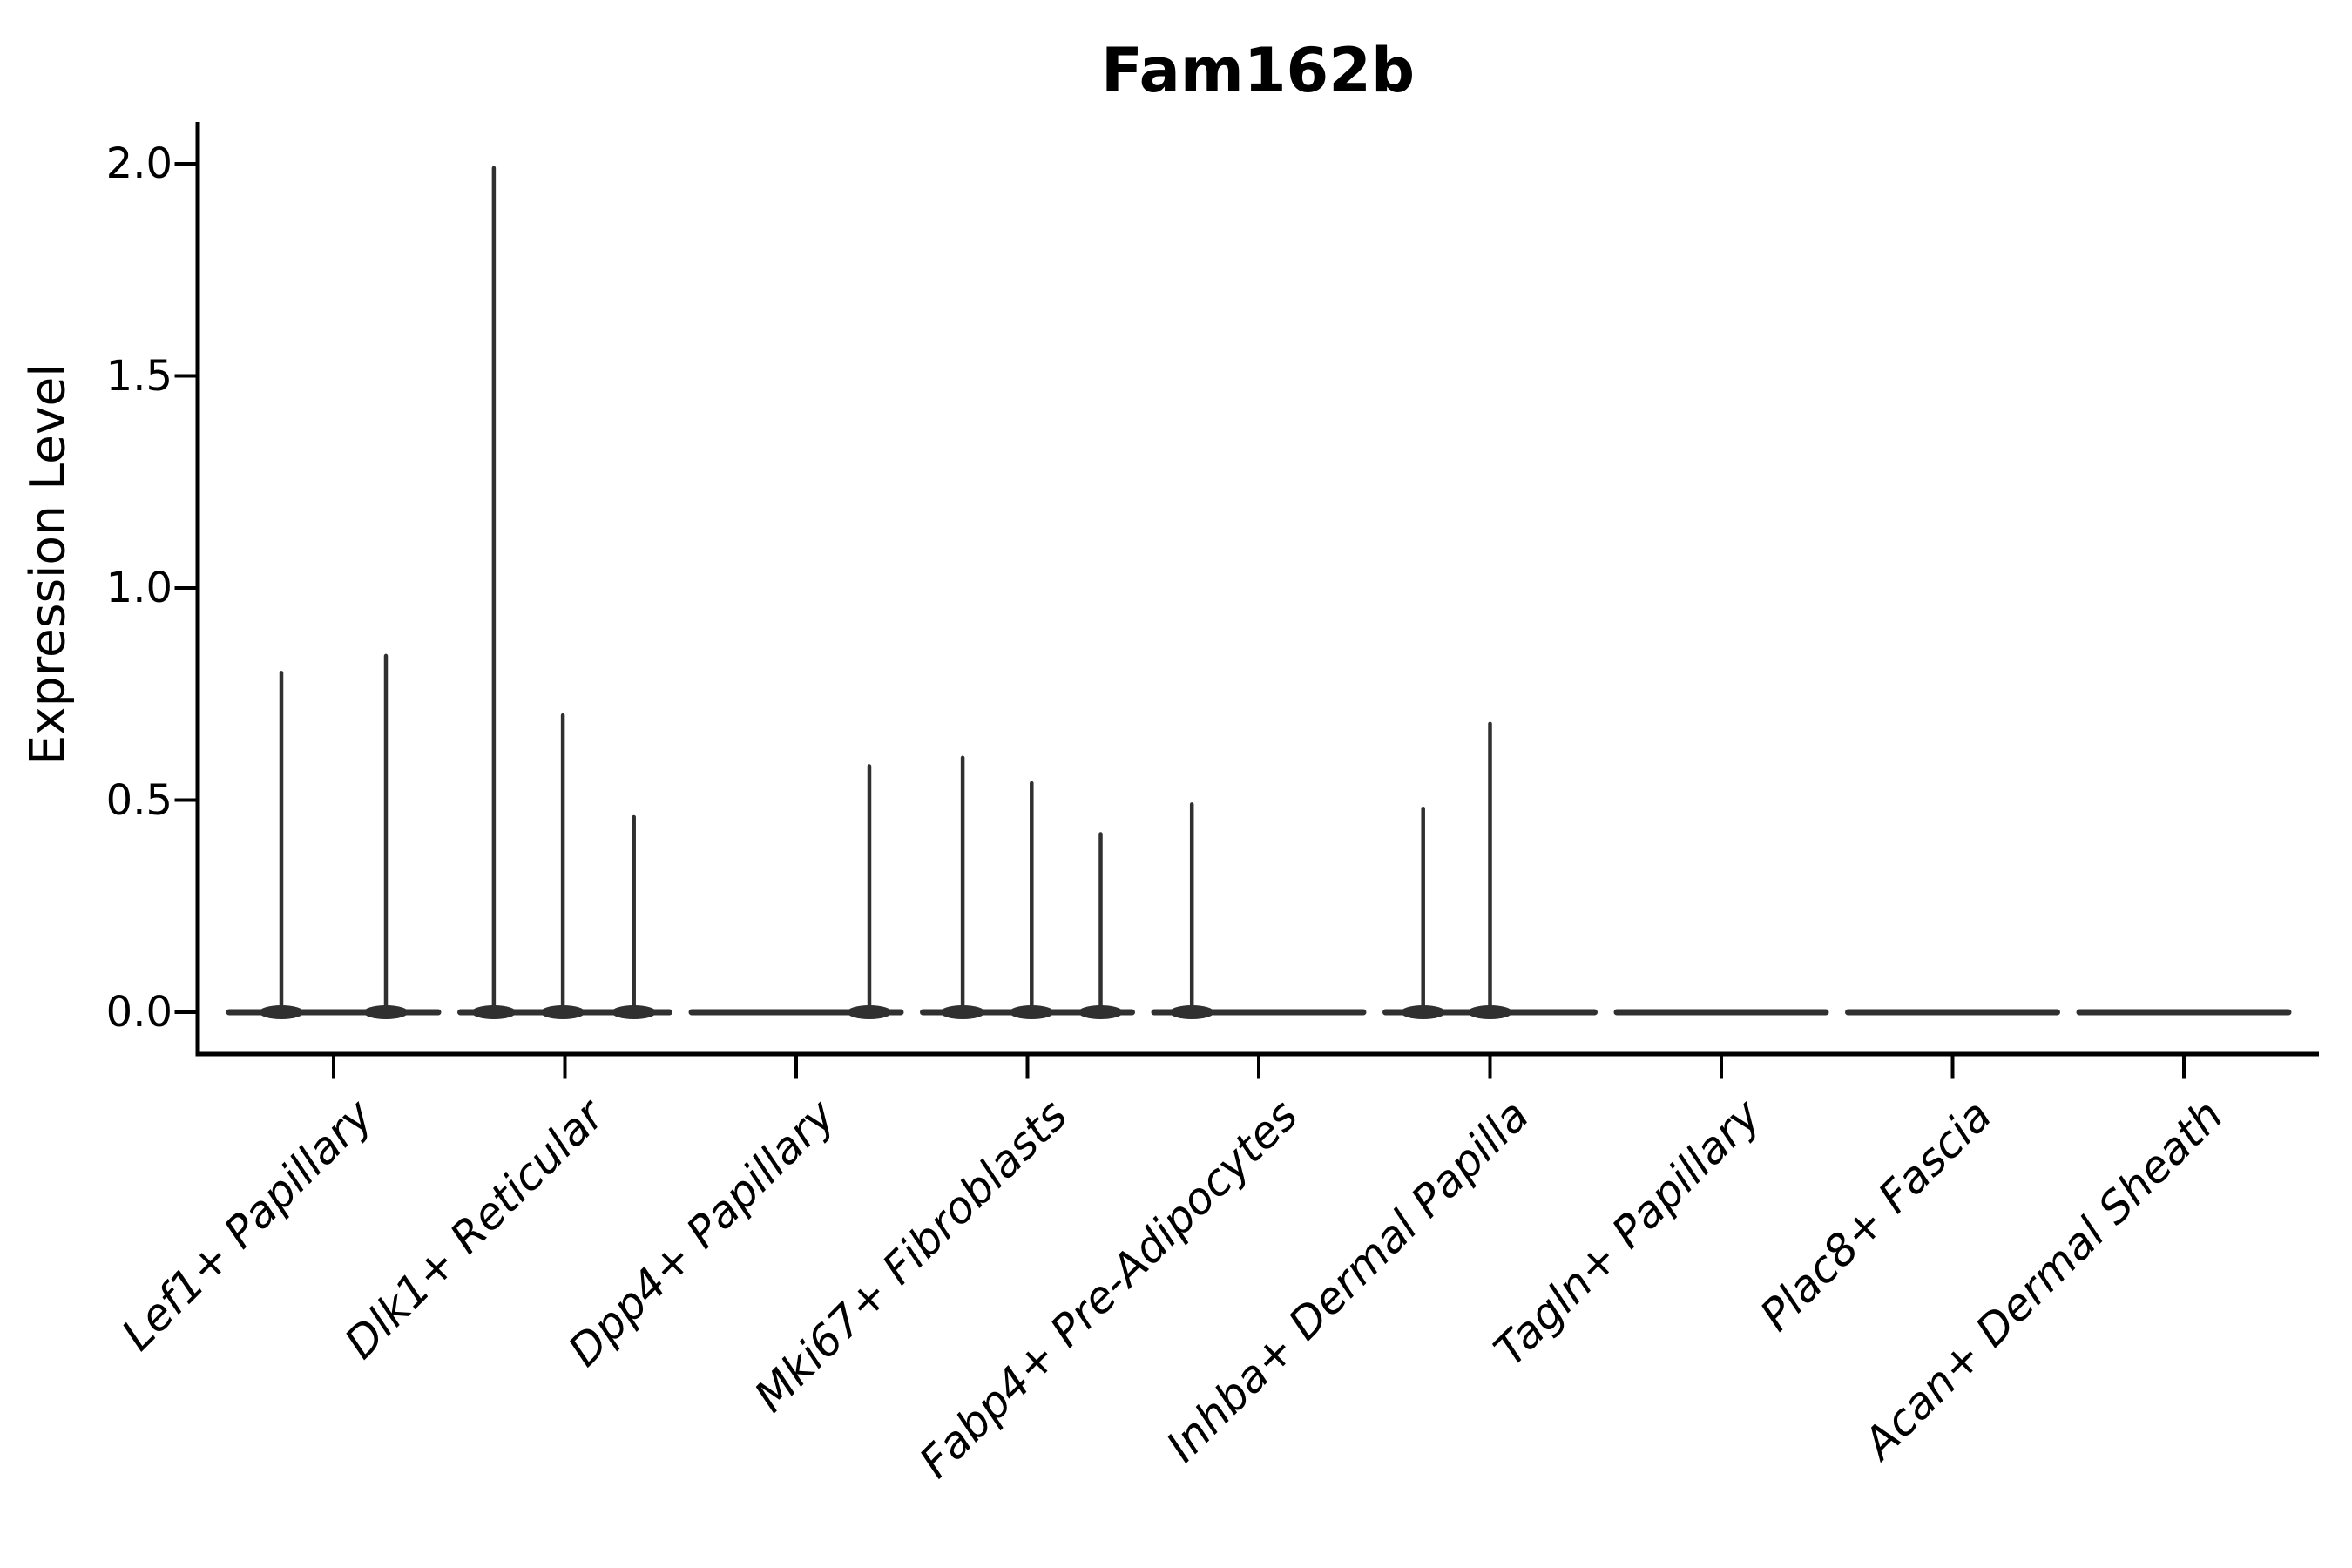 Image resolution: width=2352 pixels, height=1568 pixels. What do you see at coordinates (48, 564) in the screenshot?
I see `y-axis-label: Expression Level` at bounding box center [48, 564].